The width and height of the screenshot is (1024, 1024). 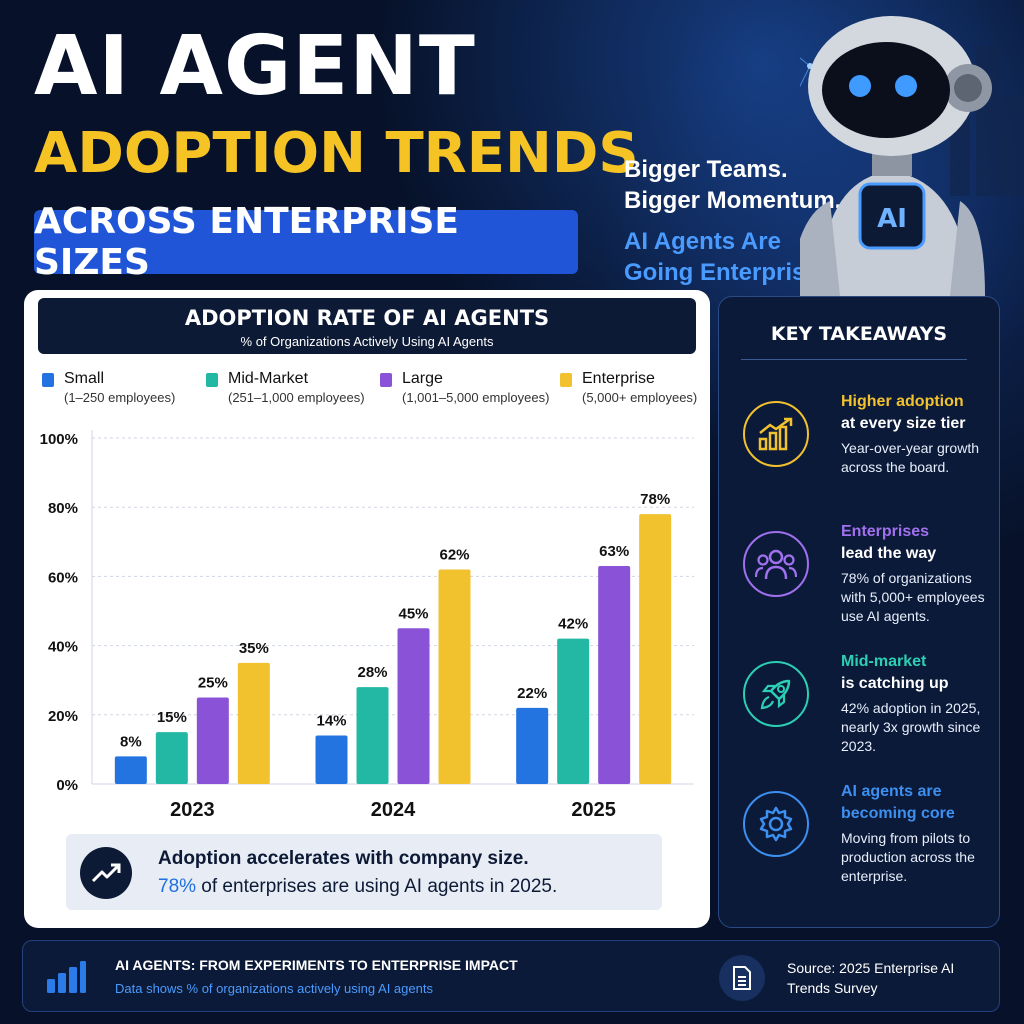 I want to click on data-label: 28%, so click(x=372, y=672).